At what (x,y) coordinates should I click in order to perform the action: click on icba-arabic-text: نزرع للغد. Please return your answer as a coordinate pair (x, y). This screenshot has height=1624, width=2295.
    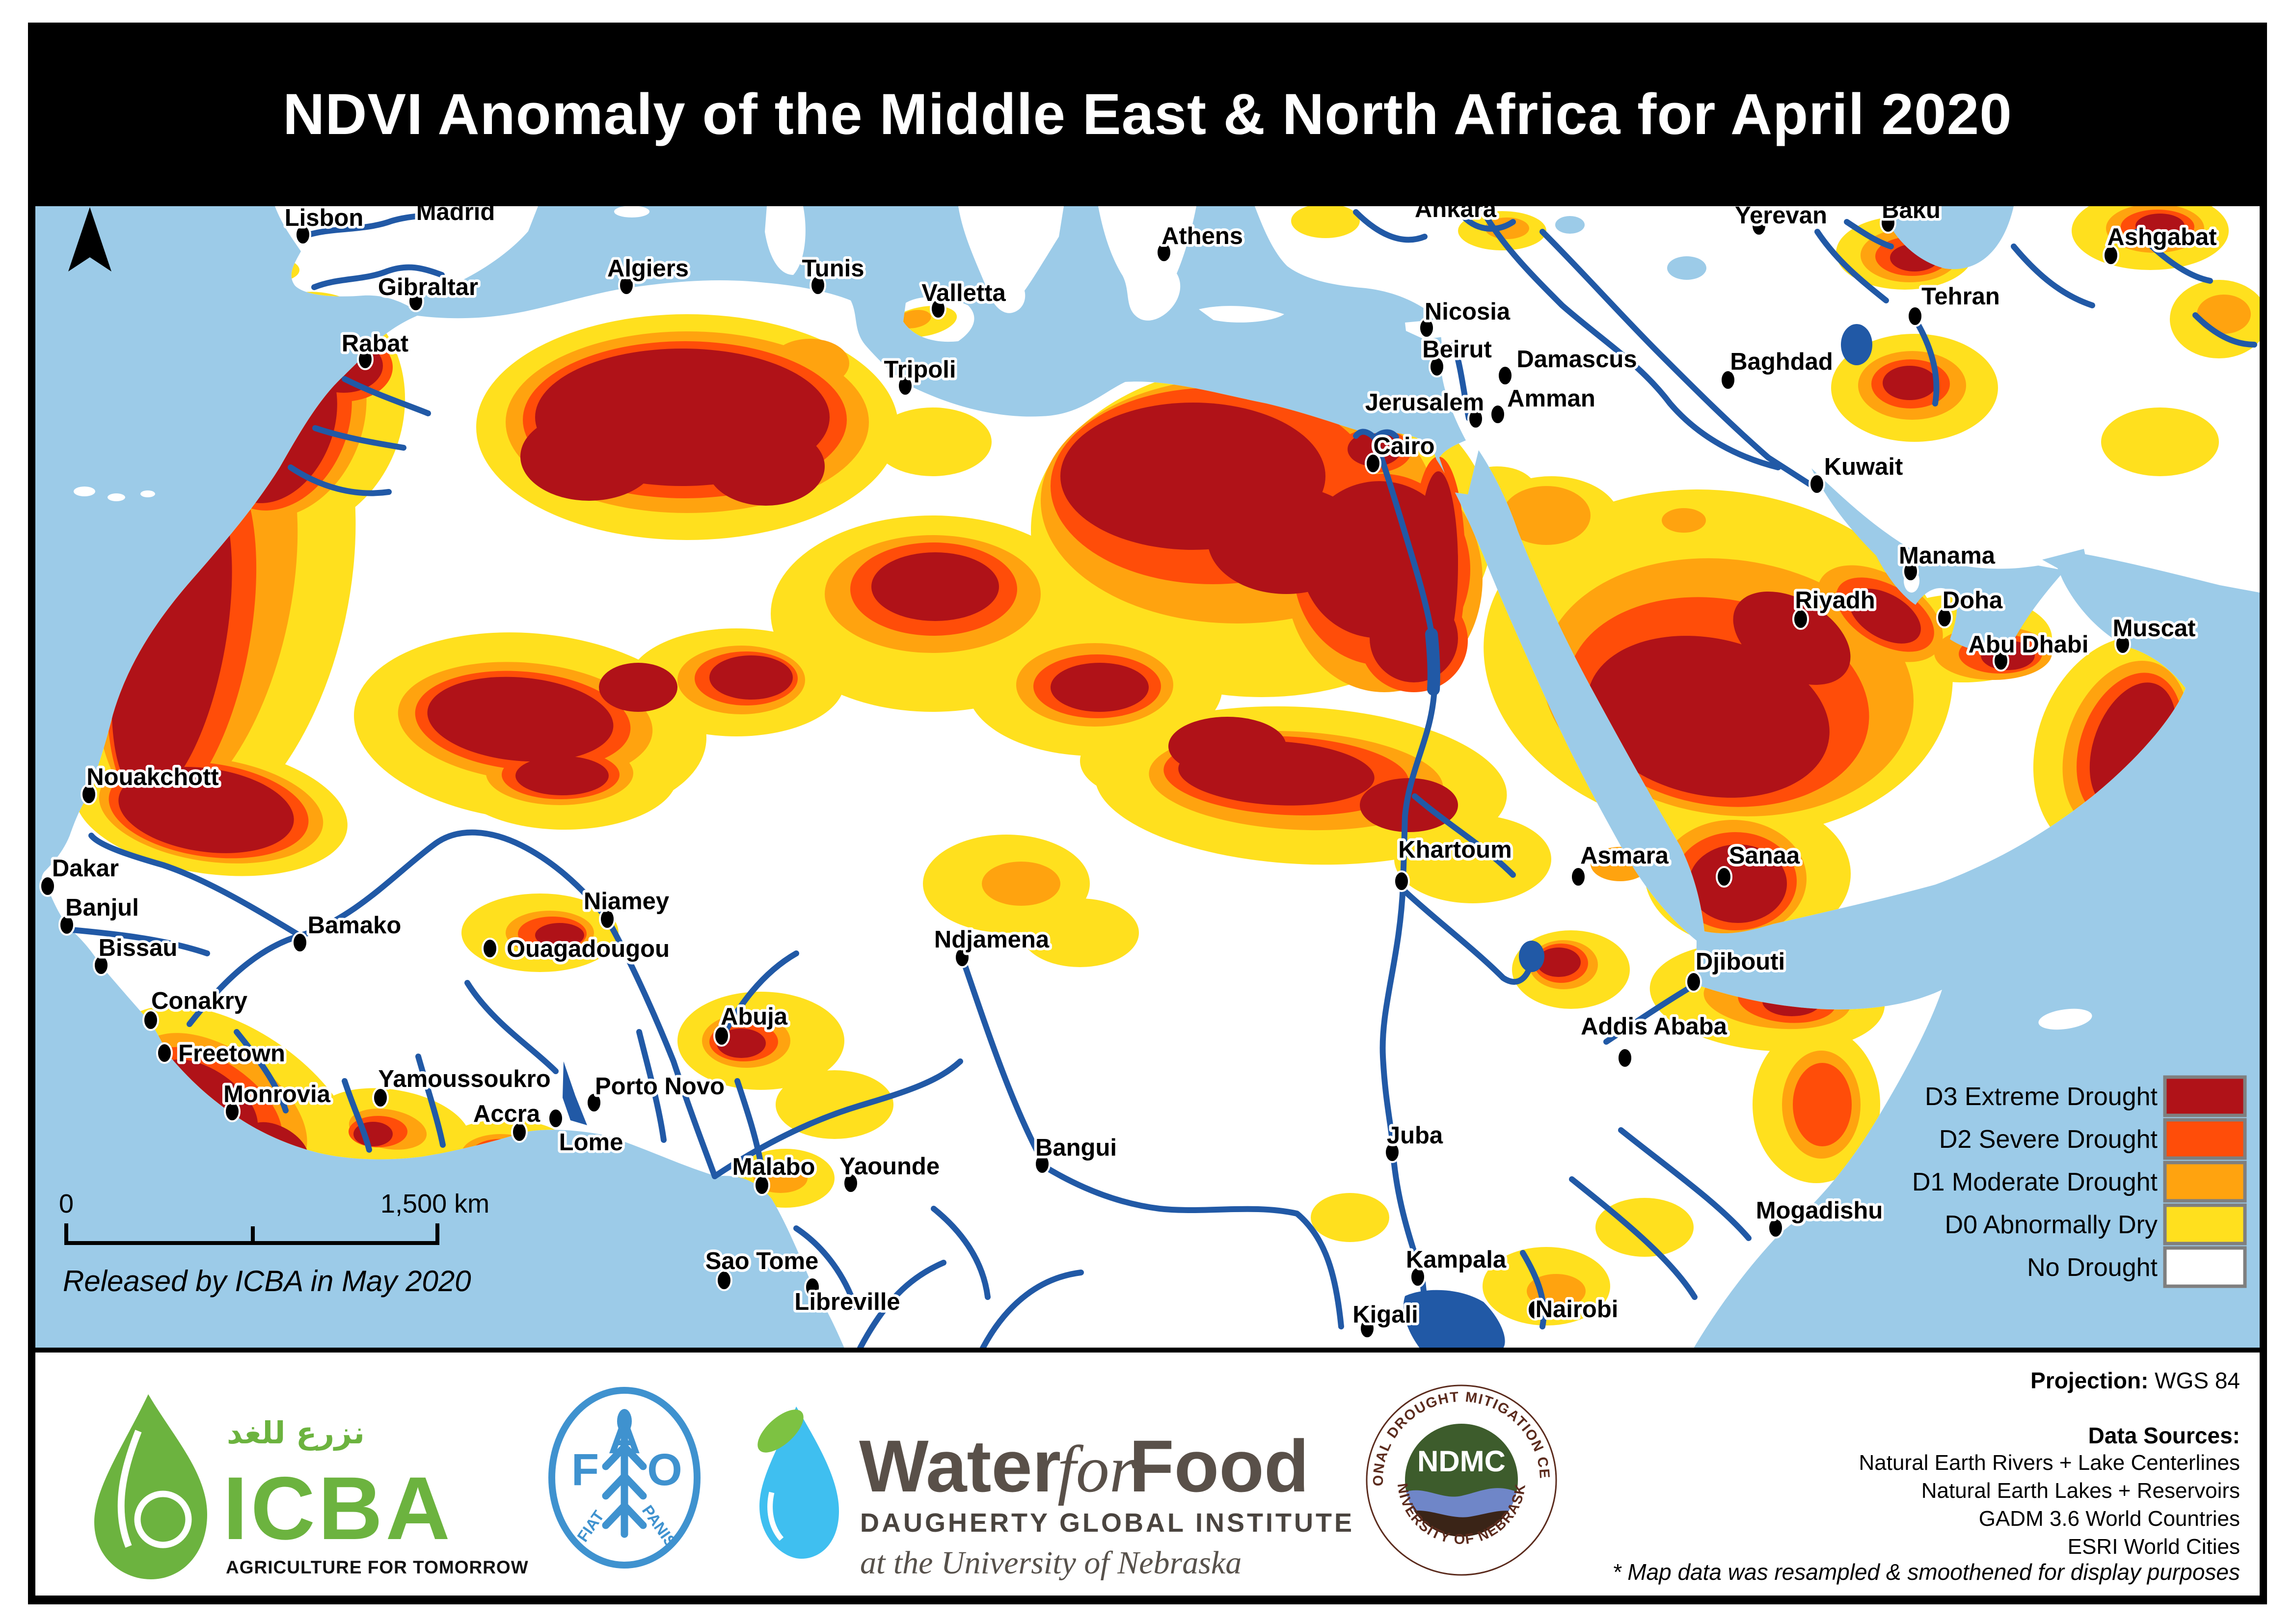
    Looking at the image, I should click on (296, 1433).